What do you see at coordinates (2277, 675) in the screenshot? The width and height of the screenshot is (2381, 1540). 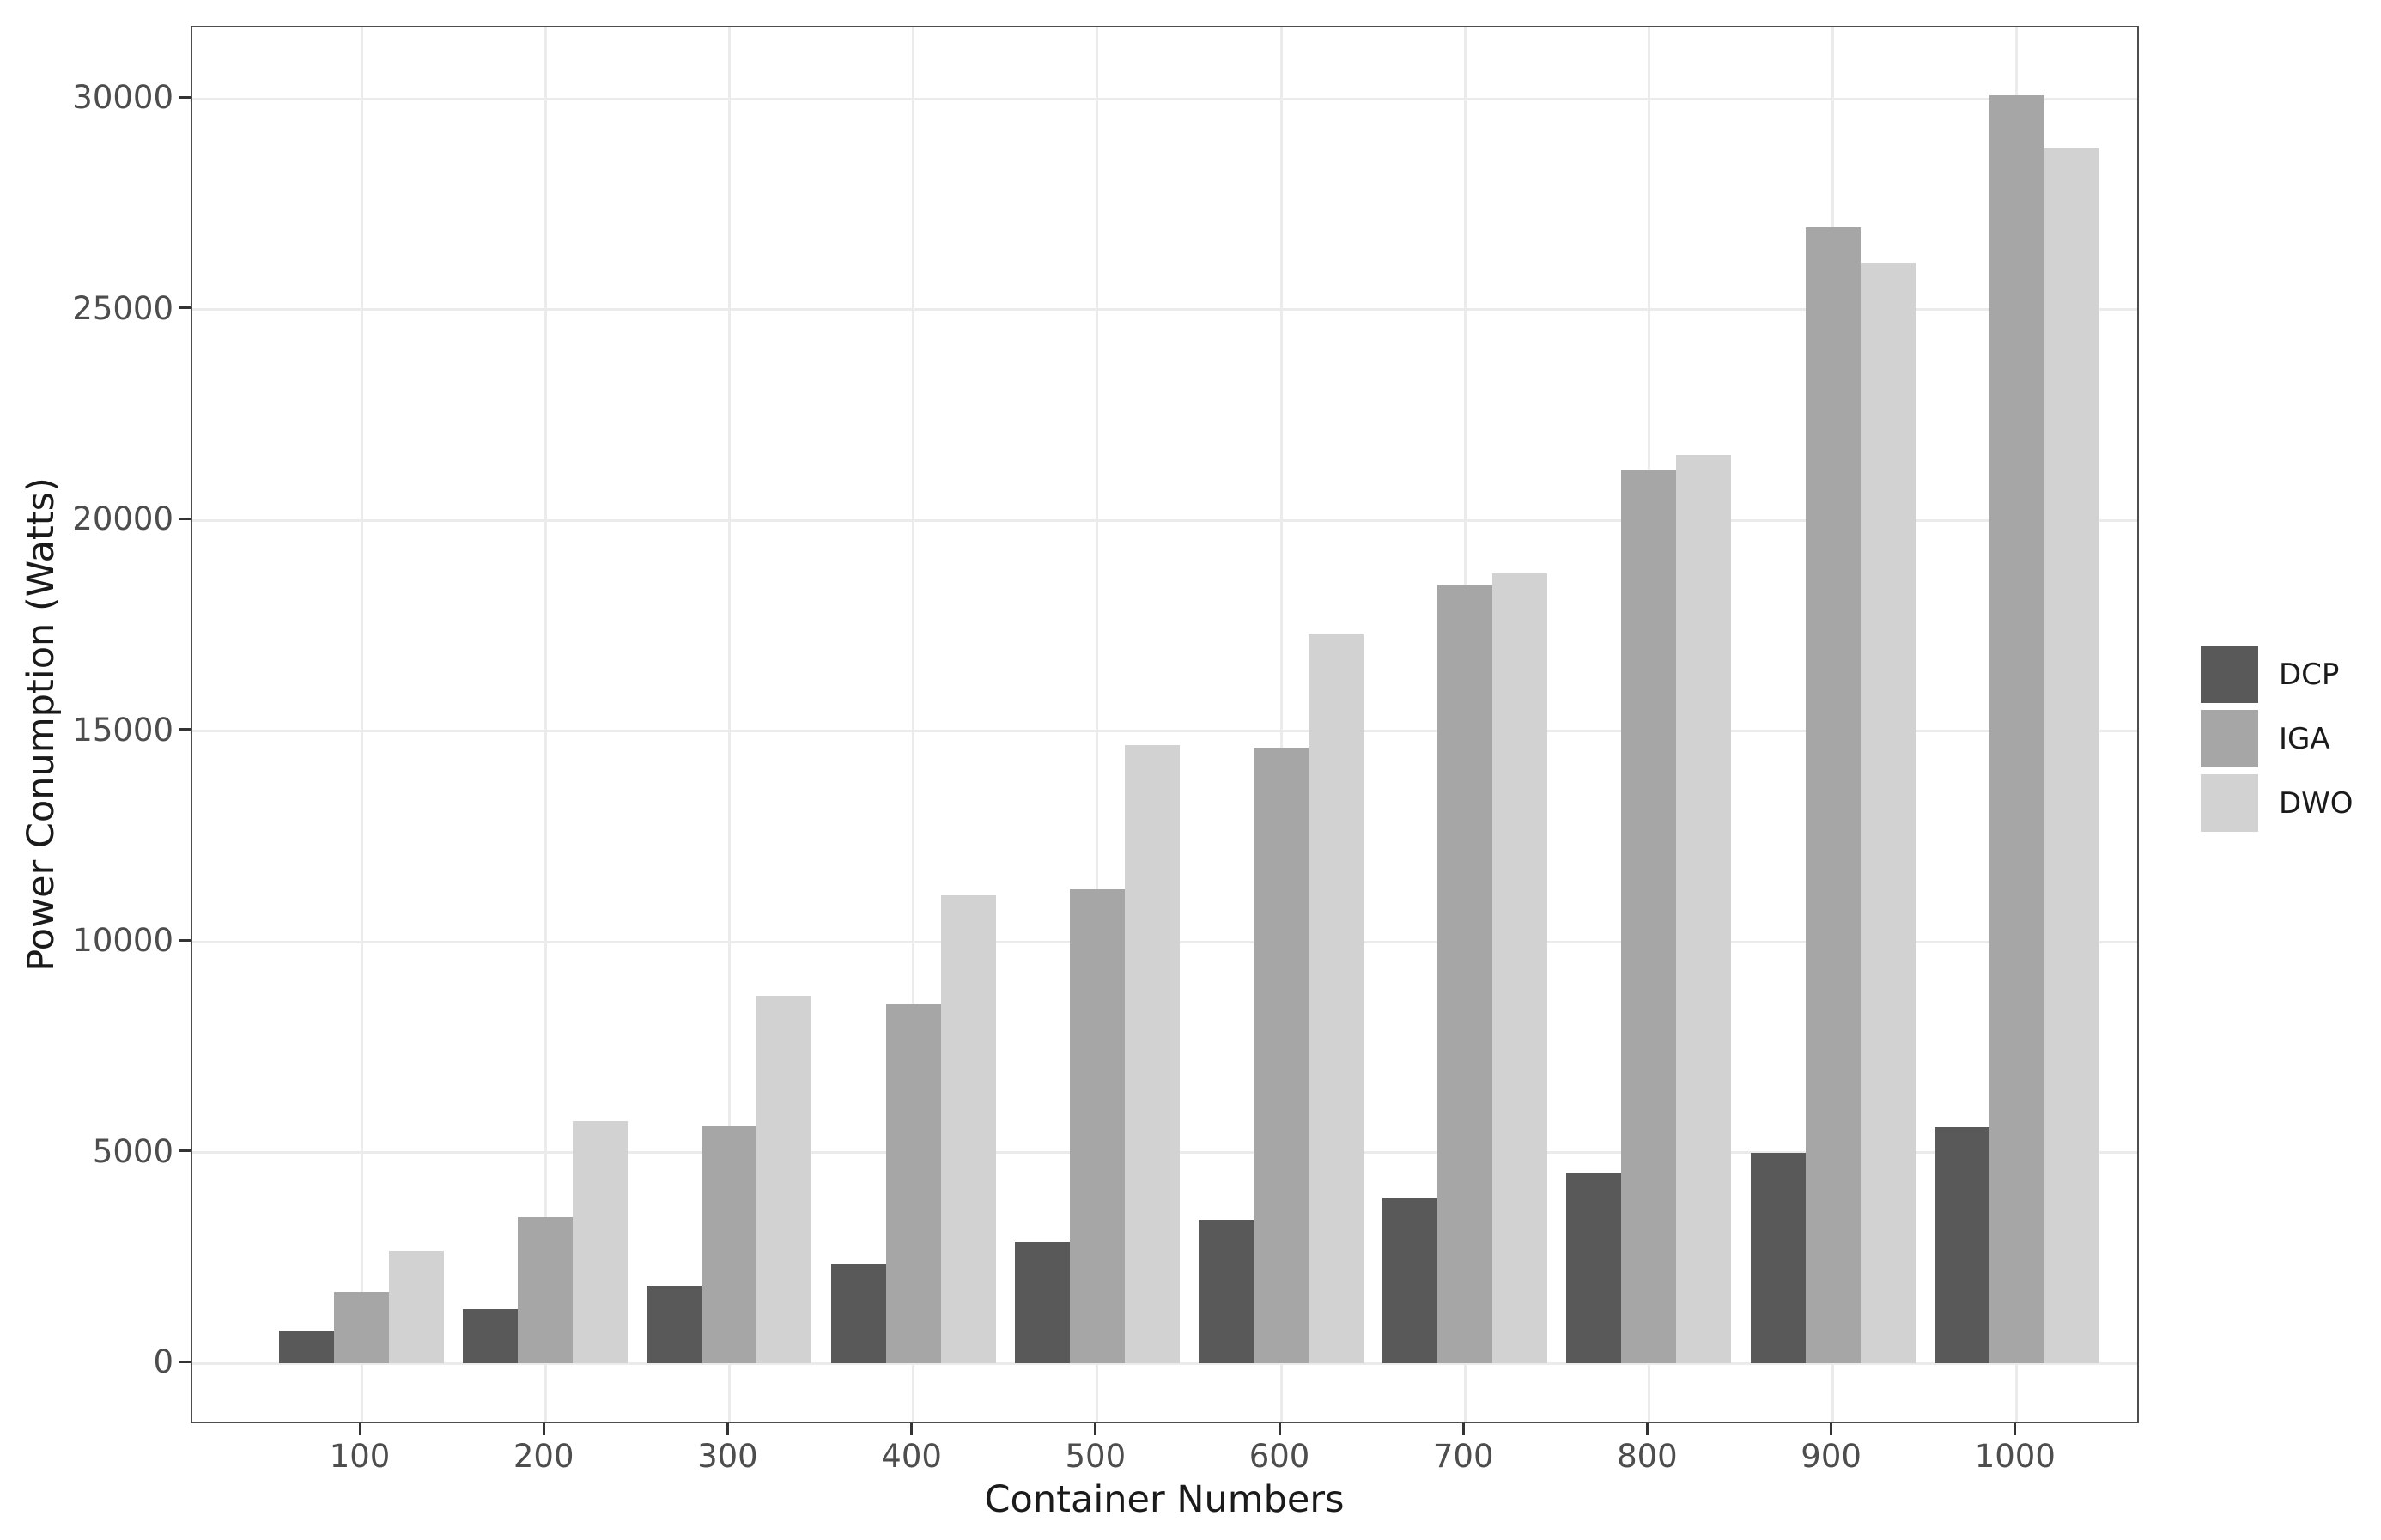 I see `legend-entry-dcp: DCP` at bounding box center [2277, 675].